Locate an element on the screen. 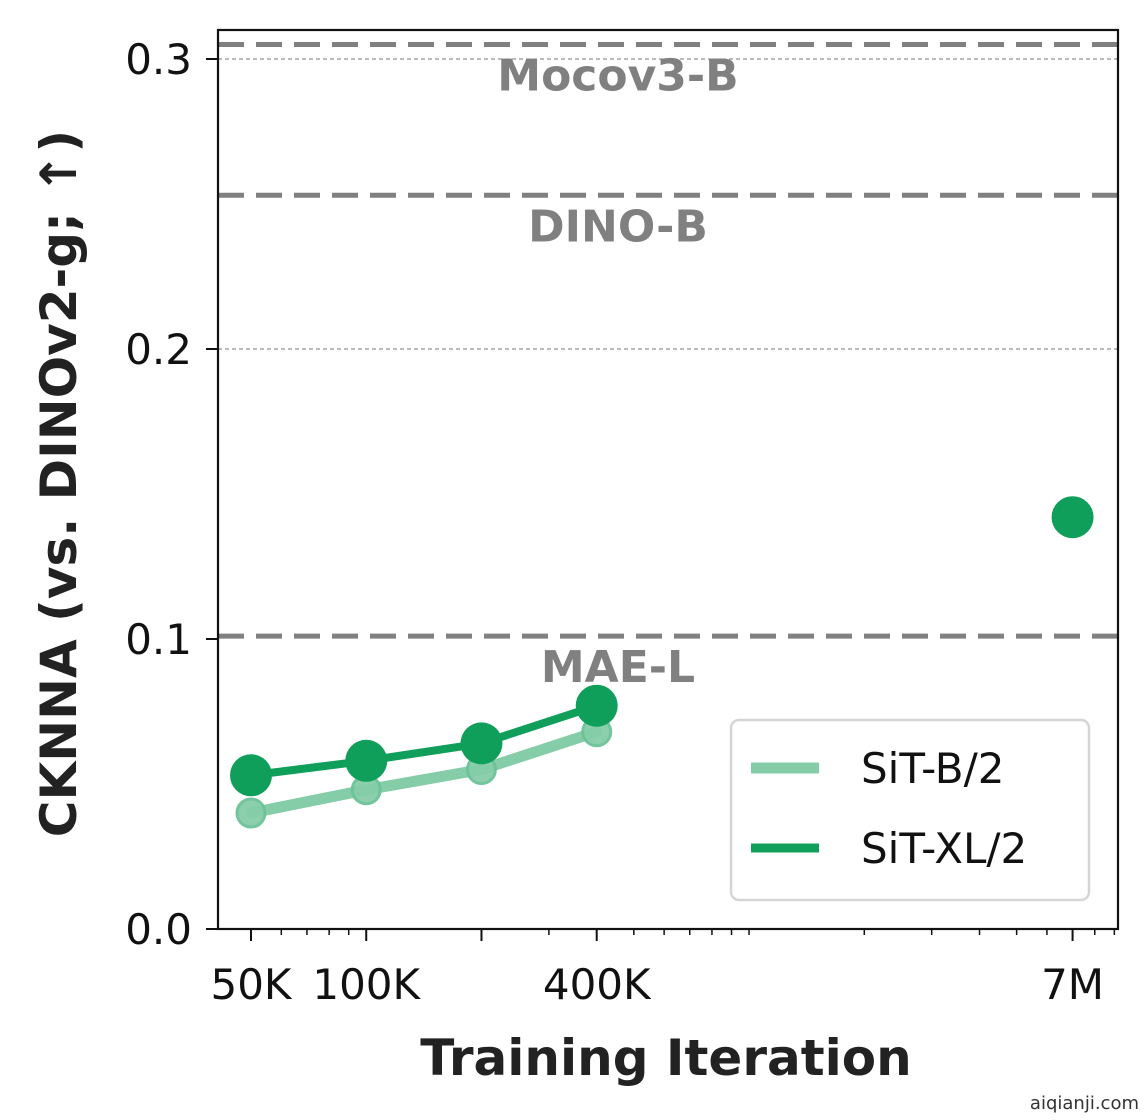 This screenshot has width=1147, height=1120. legend: SiT-B/2 SiT-XL/2 is located at coordinates (910, 810).